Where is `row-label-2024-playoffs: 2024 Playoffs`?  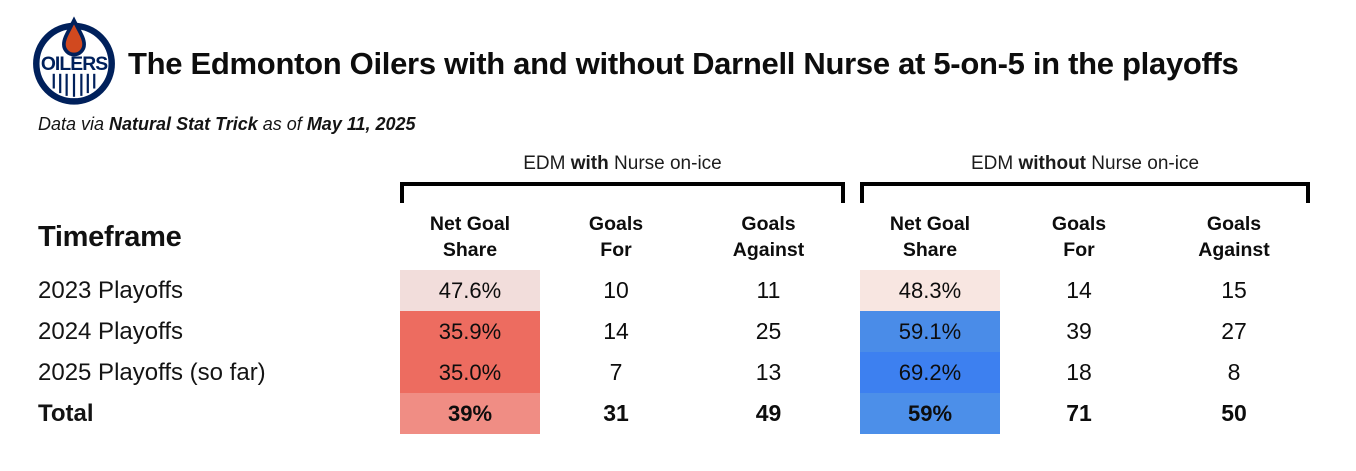 row-label-2024-playoffs: 2024 Playoffs is located at coordinates (110, 331).